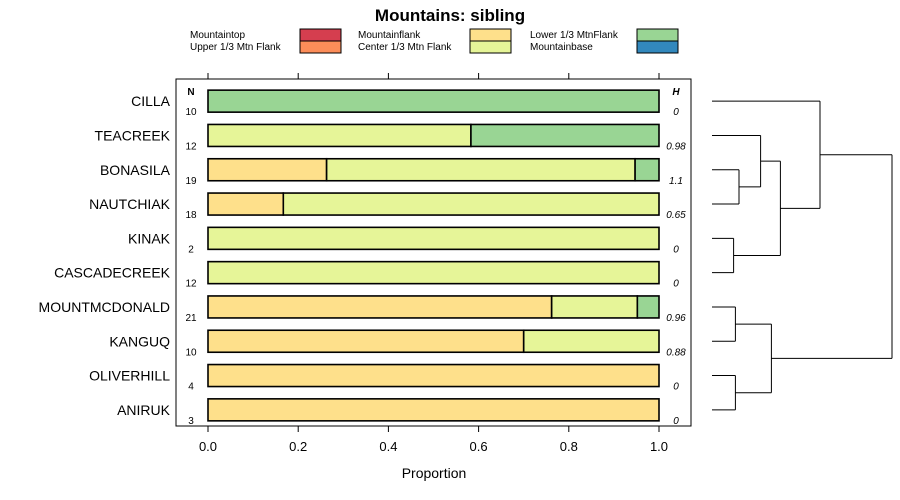 Image resolution: width=900 pixels, height=500 pixels. I want to click on n-value-oliverhill: 4, so click(191, 387).